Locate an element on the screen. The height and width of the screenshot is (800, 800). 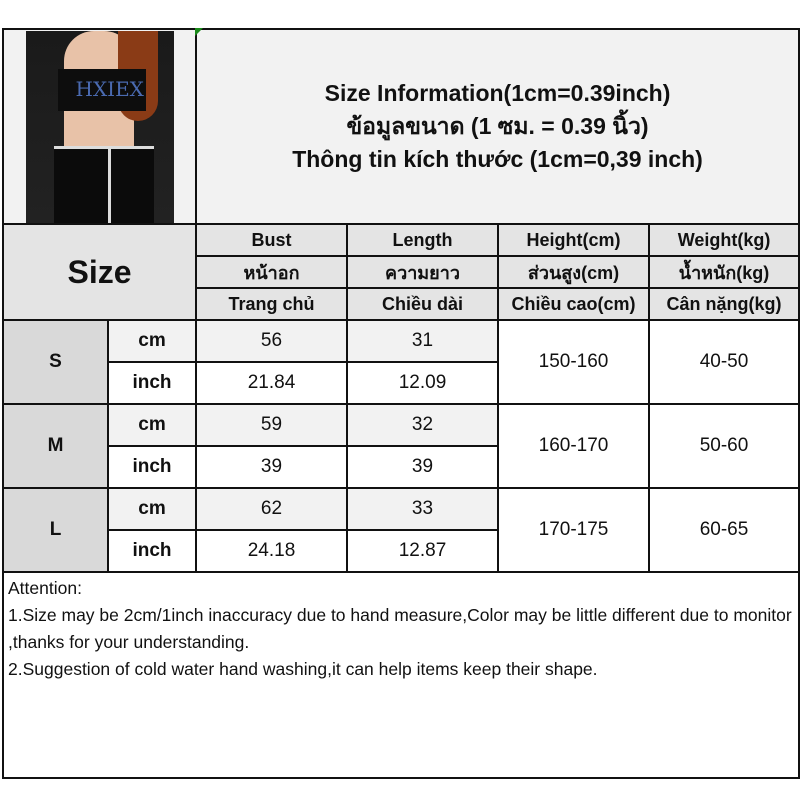
cell-marker-icon is located at coordinates (199, 32).